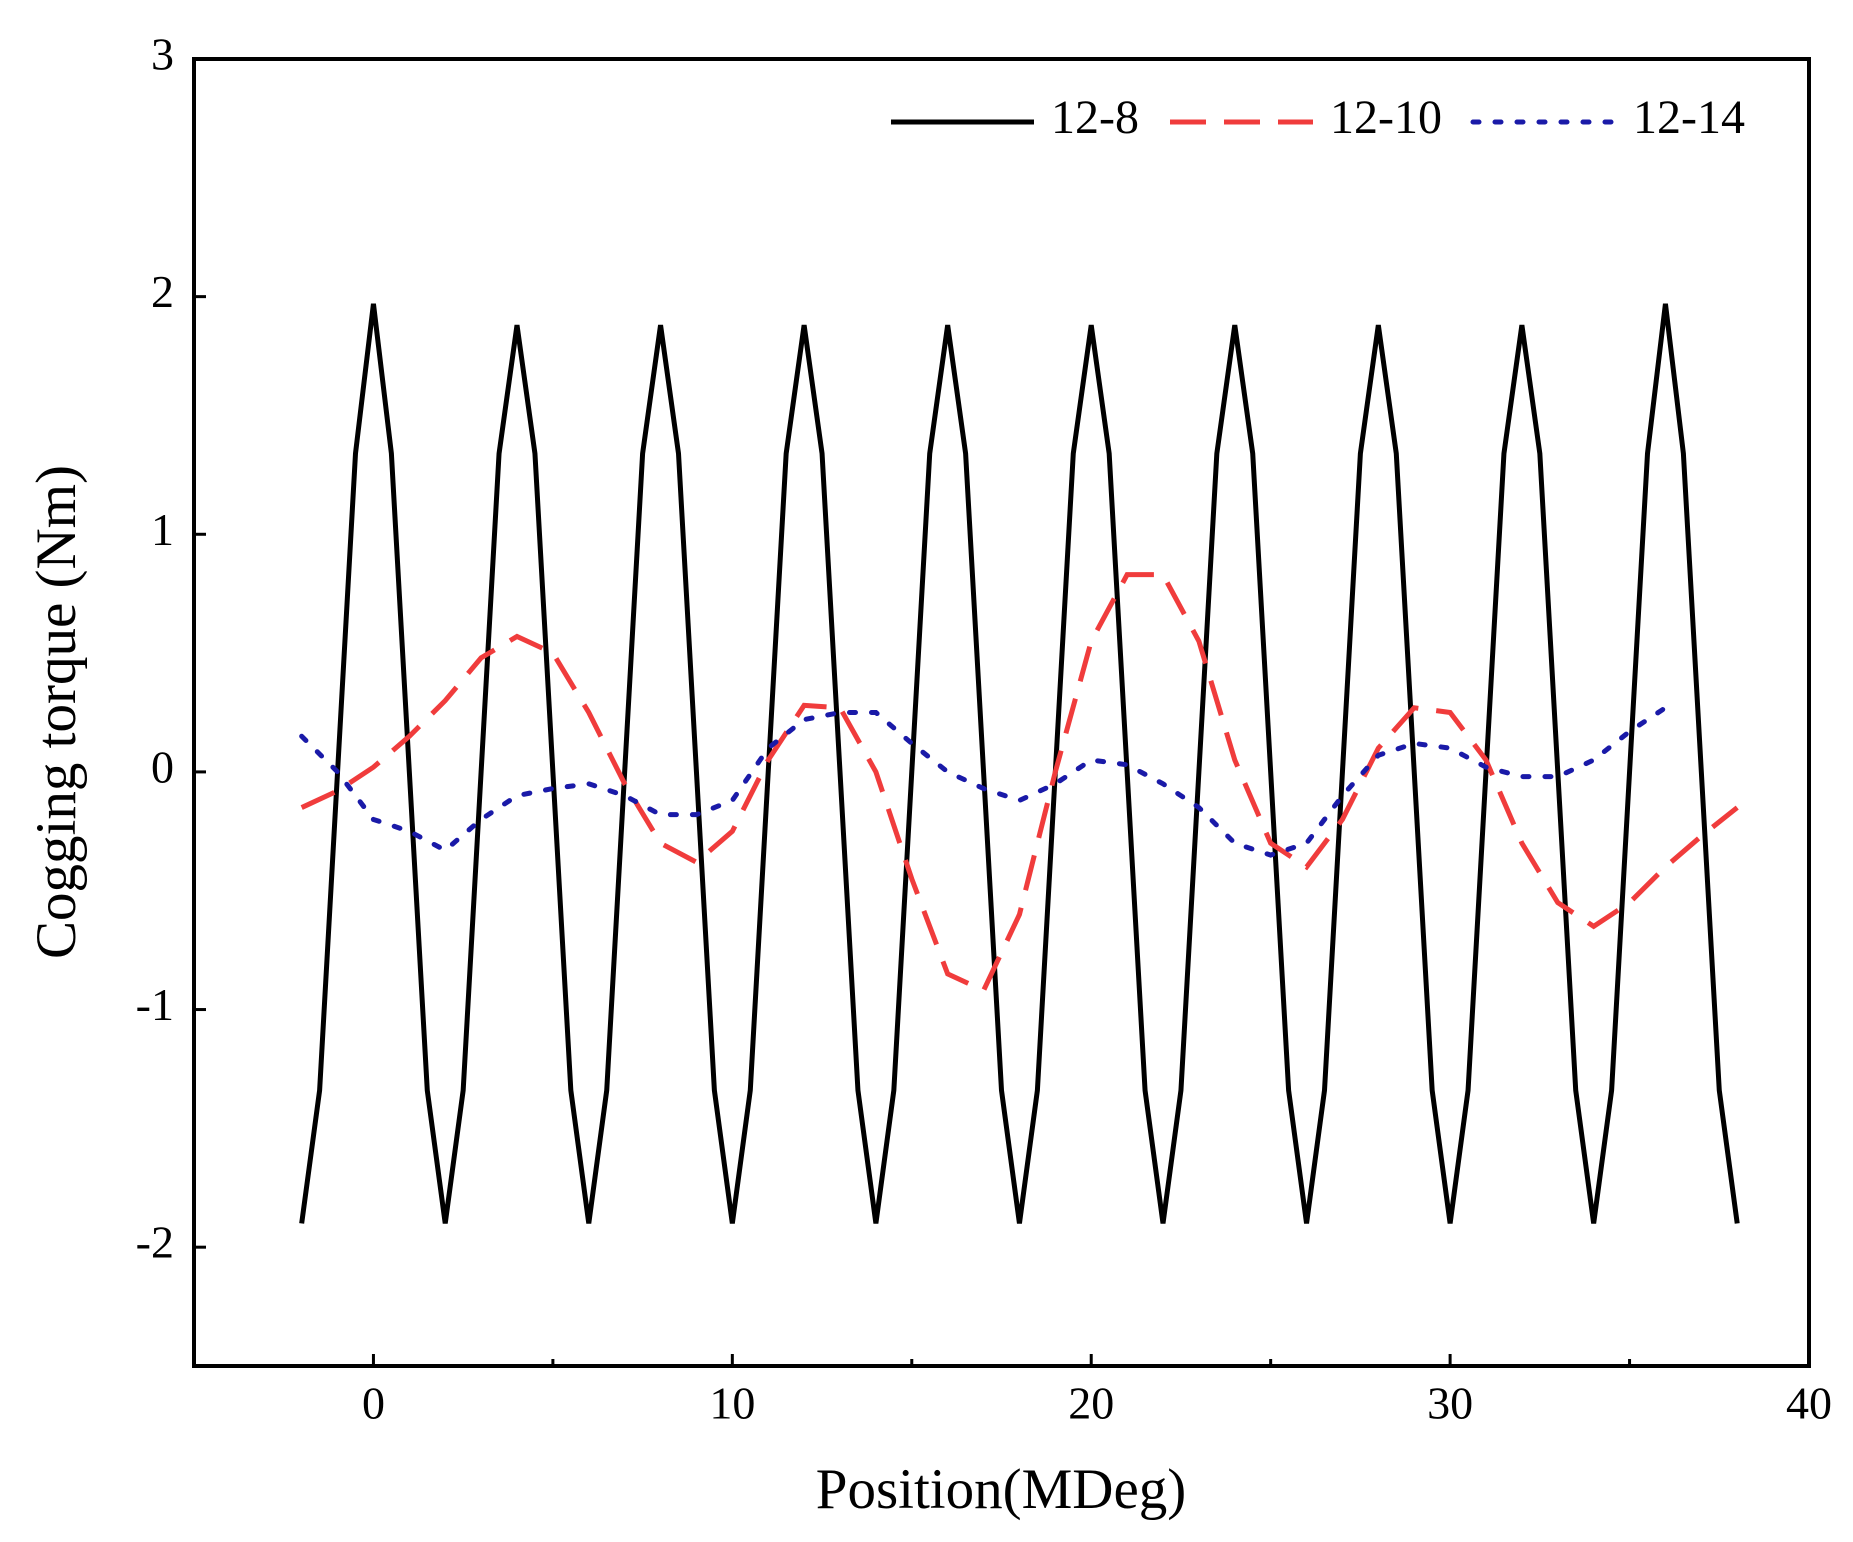 This screenshot has width=1853, height=1542. Describe the element at coordinates (1809, 1403) in the screenshot. I see `x-tick-label: 40` at that location.